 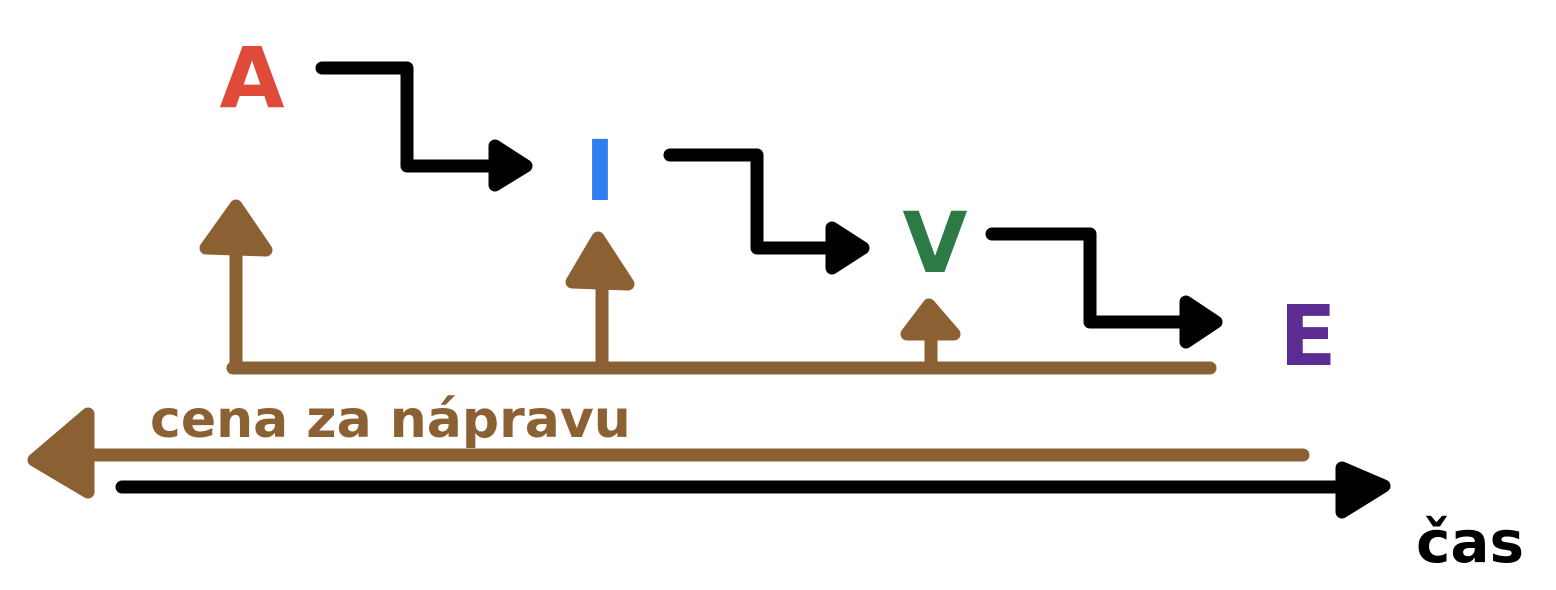 I want to click on cost-axis-label: cena za nápravu, so click(x=390, y=420).